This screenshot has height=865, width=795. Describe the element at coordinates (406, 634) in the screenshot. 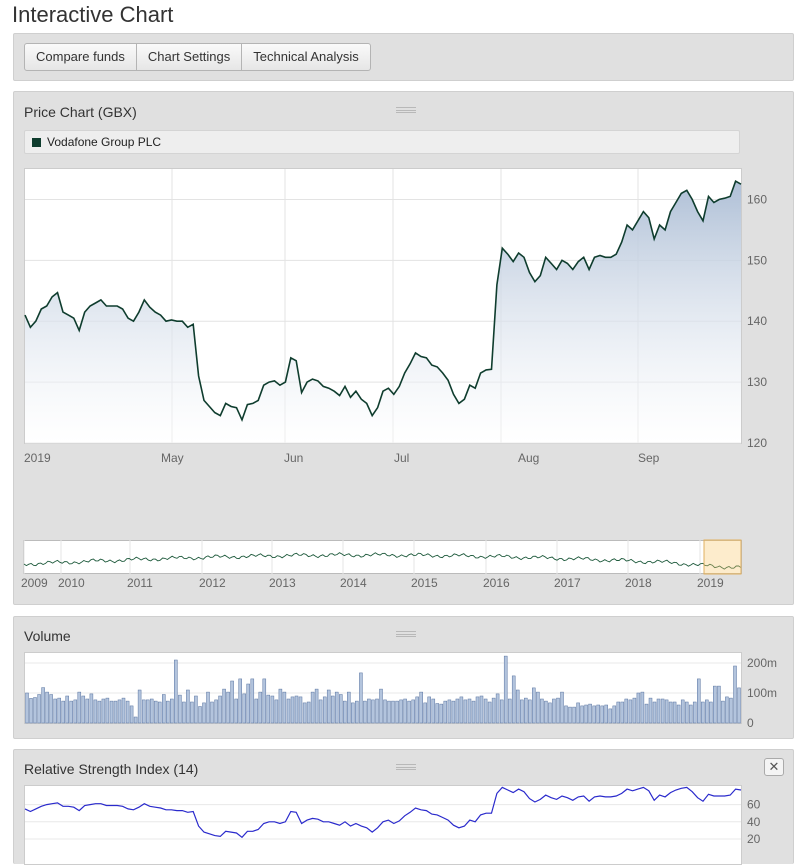

I see `drag-handle-icon` at that location.